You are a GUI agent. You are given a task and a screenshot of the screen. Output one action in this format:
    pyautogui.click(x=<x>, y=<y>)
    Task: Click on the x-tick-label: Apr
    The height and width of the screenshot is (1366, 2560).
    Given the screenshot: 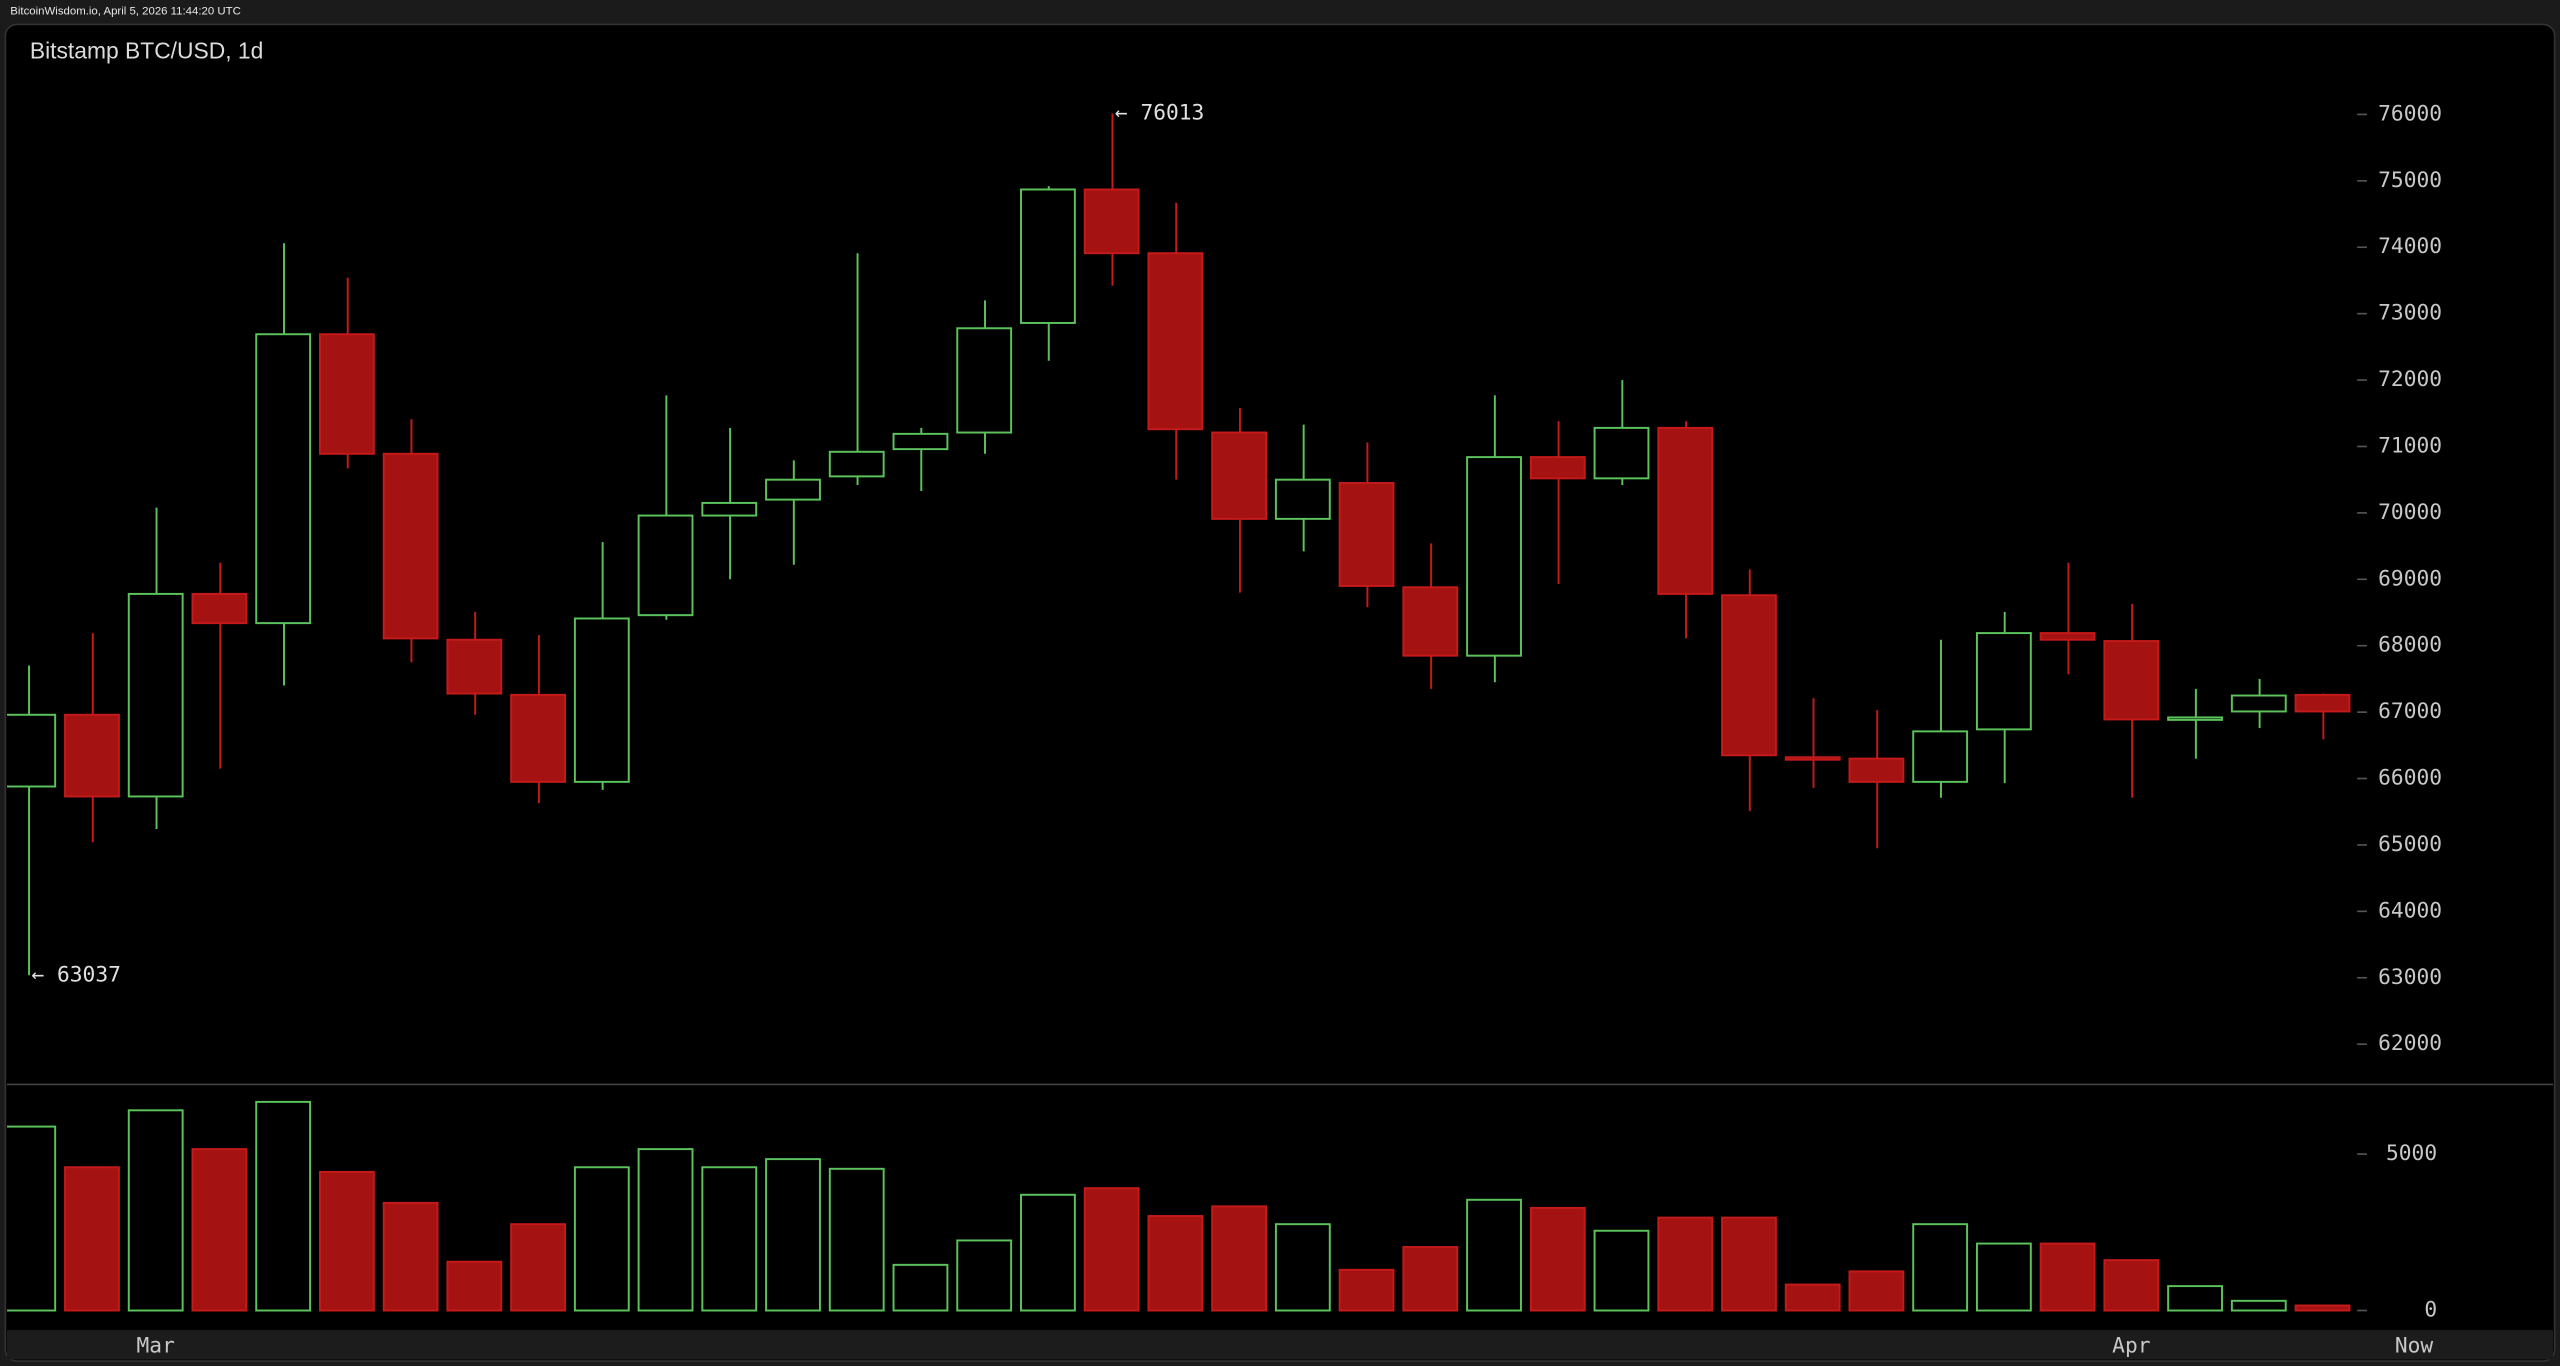 What is the action you would take?
    pyautogui.click(x=2131, y=1345)
    